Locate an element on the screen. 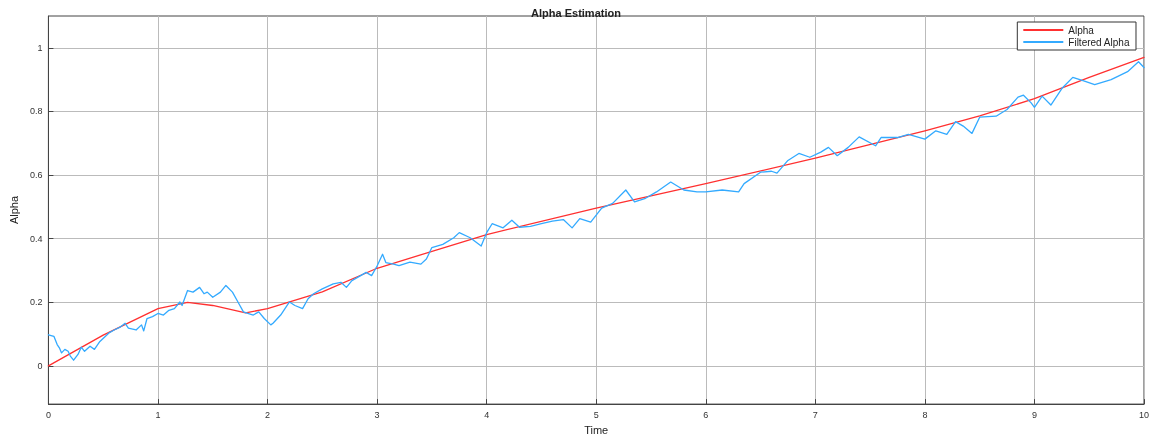 The height and width of the screenshot is (440, 1152). x-tick-label: 9 is located at coordinates (1034, 414).